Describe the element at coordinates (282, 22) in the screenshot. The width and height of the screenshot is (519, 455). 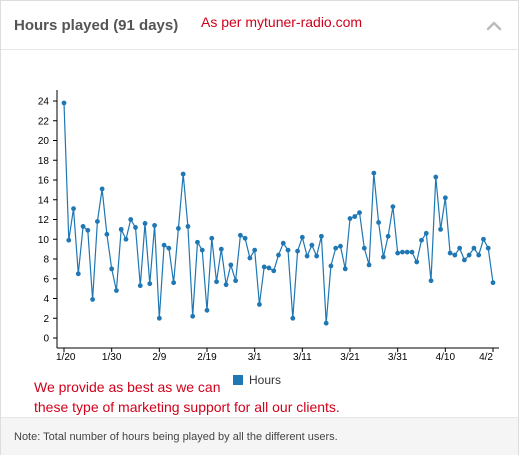
I see `source-note: As per mytuner-radio.com` at that location.